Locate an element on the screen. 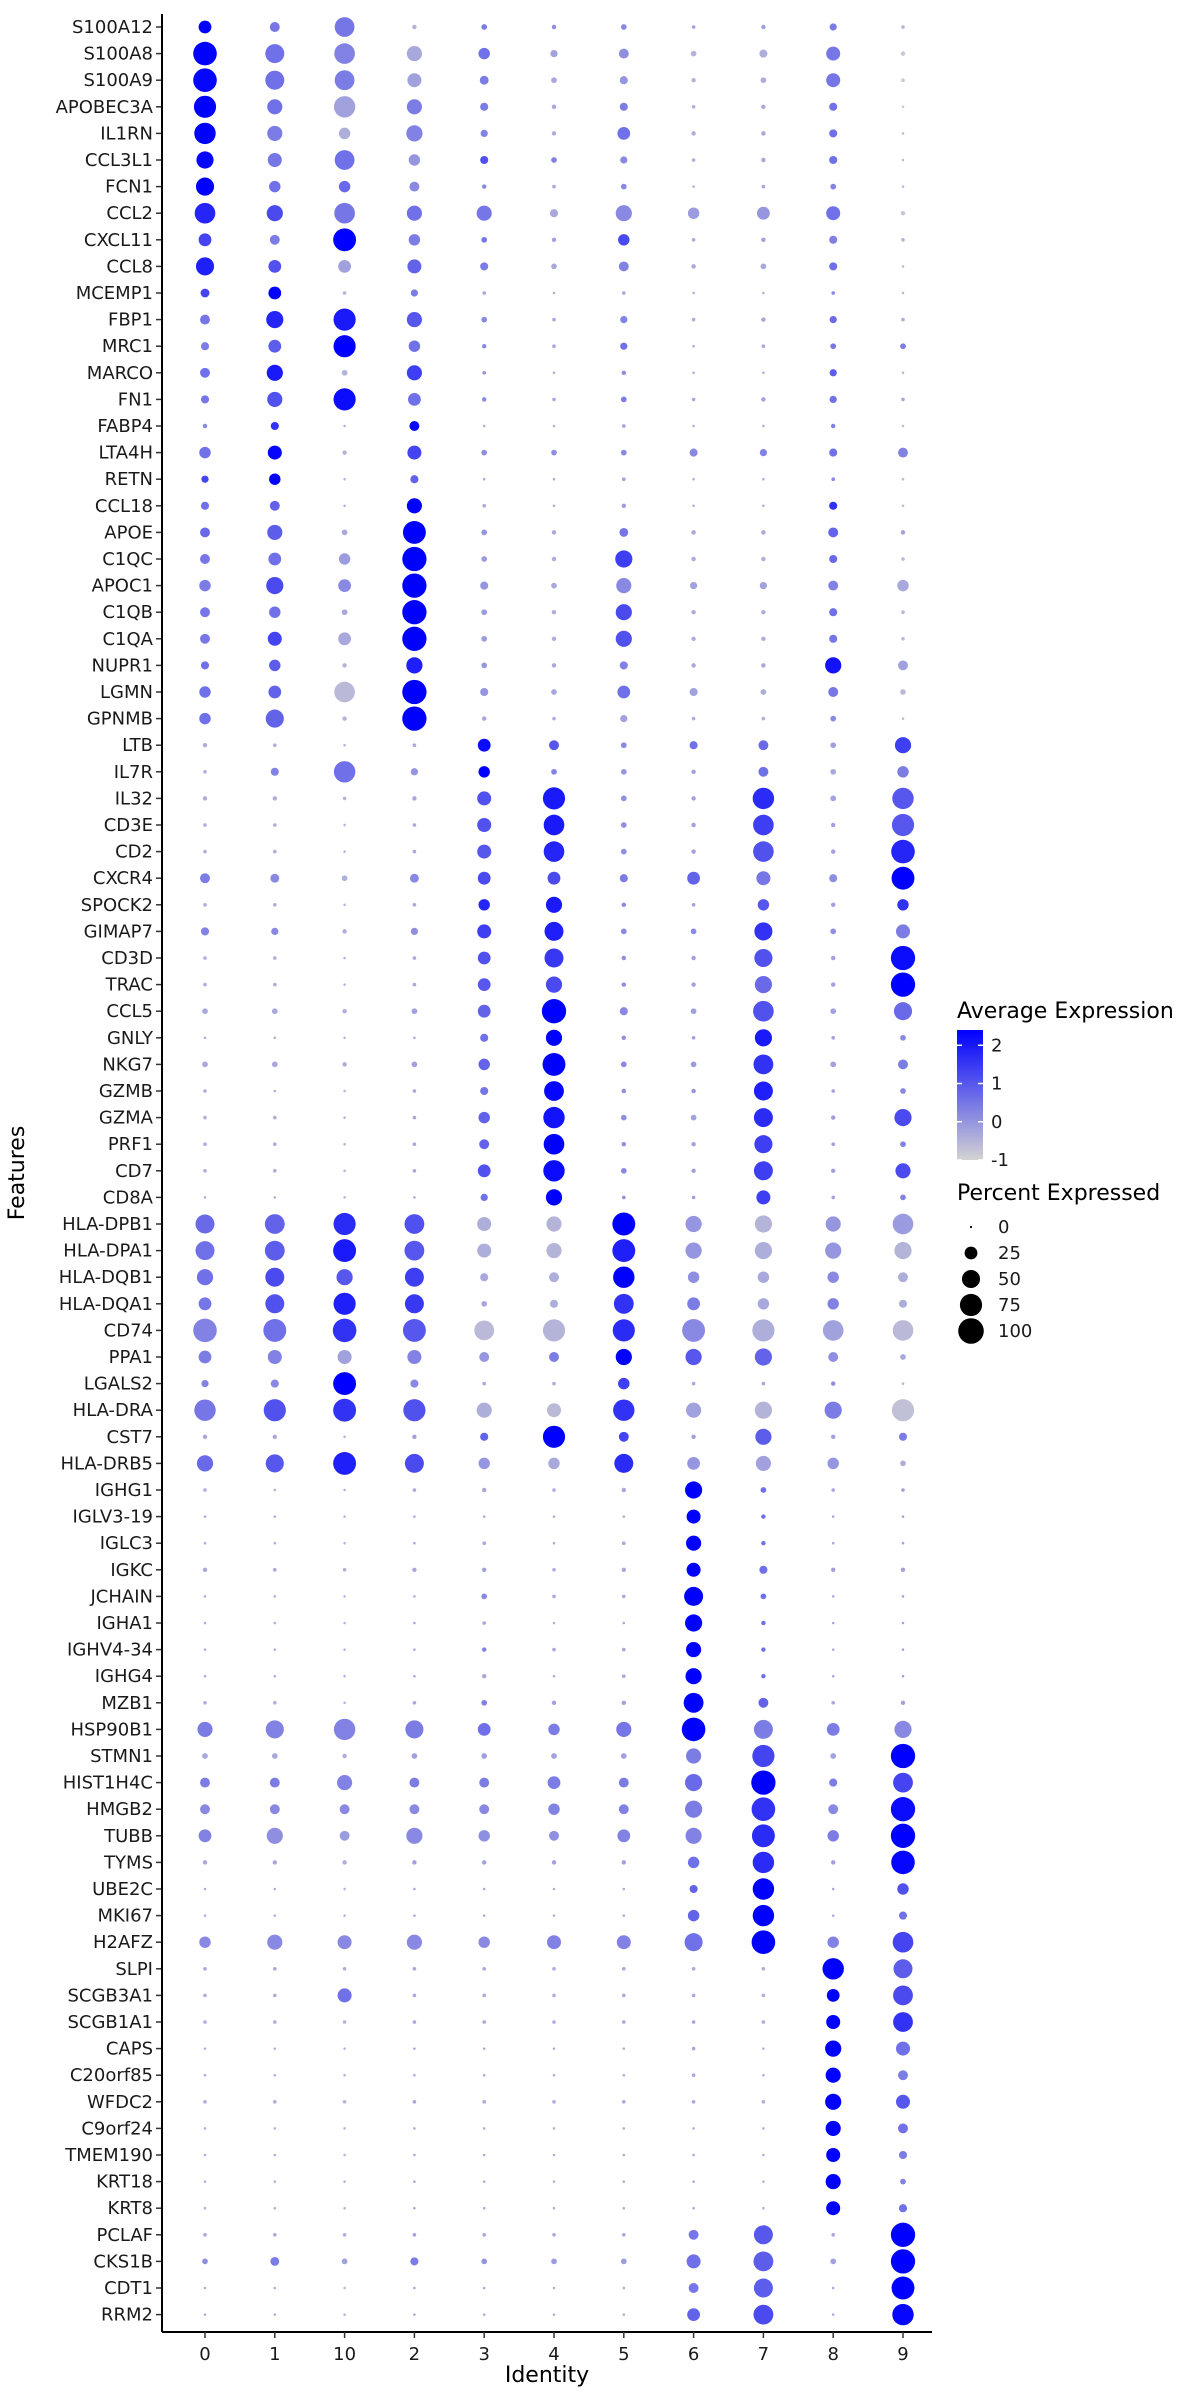 The width and height of the screenshot is (1200, 2400). identity-label: 10 is located at coordinates (344, 2354).